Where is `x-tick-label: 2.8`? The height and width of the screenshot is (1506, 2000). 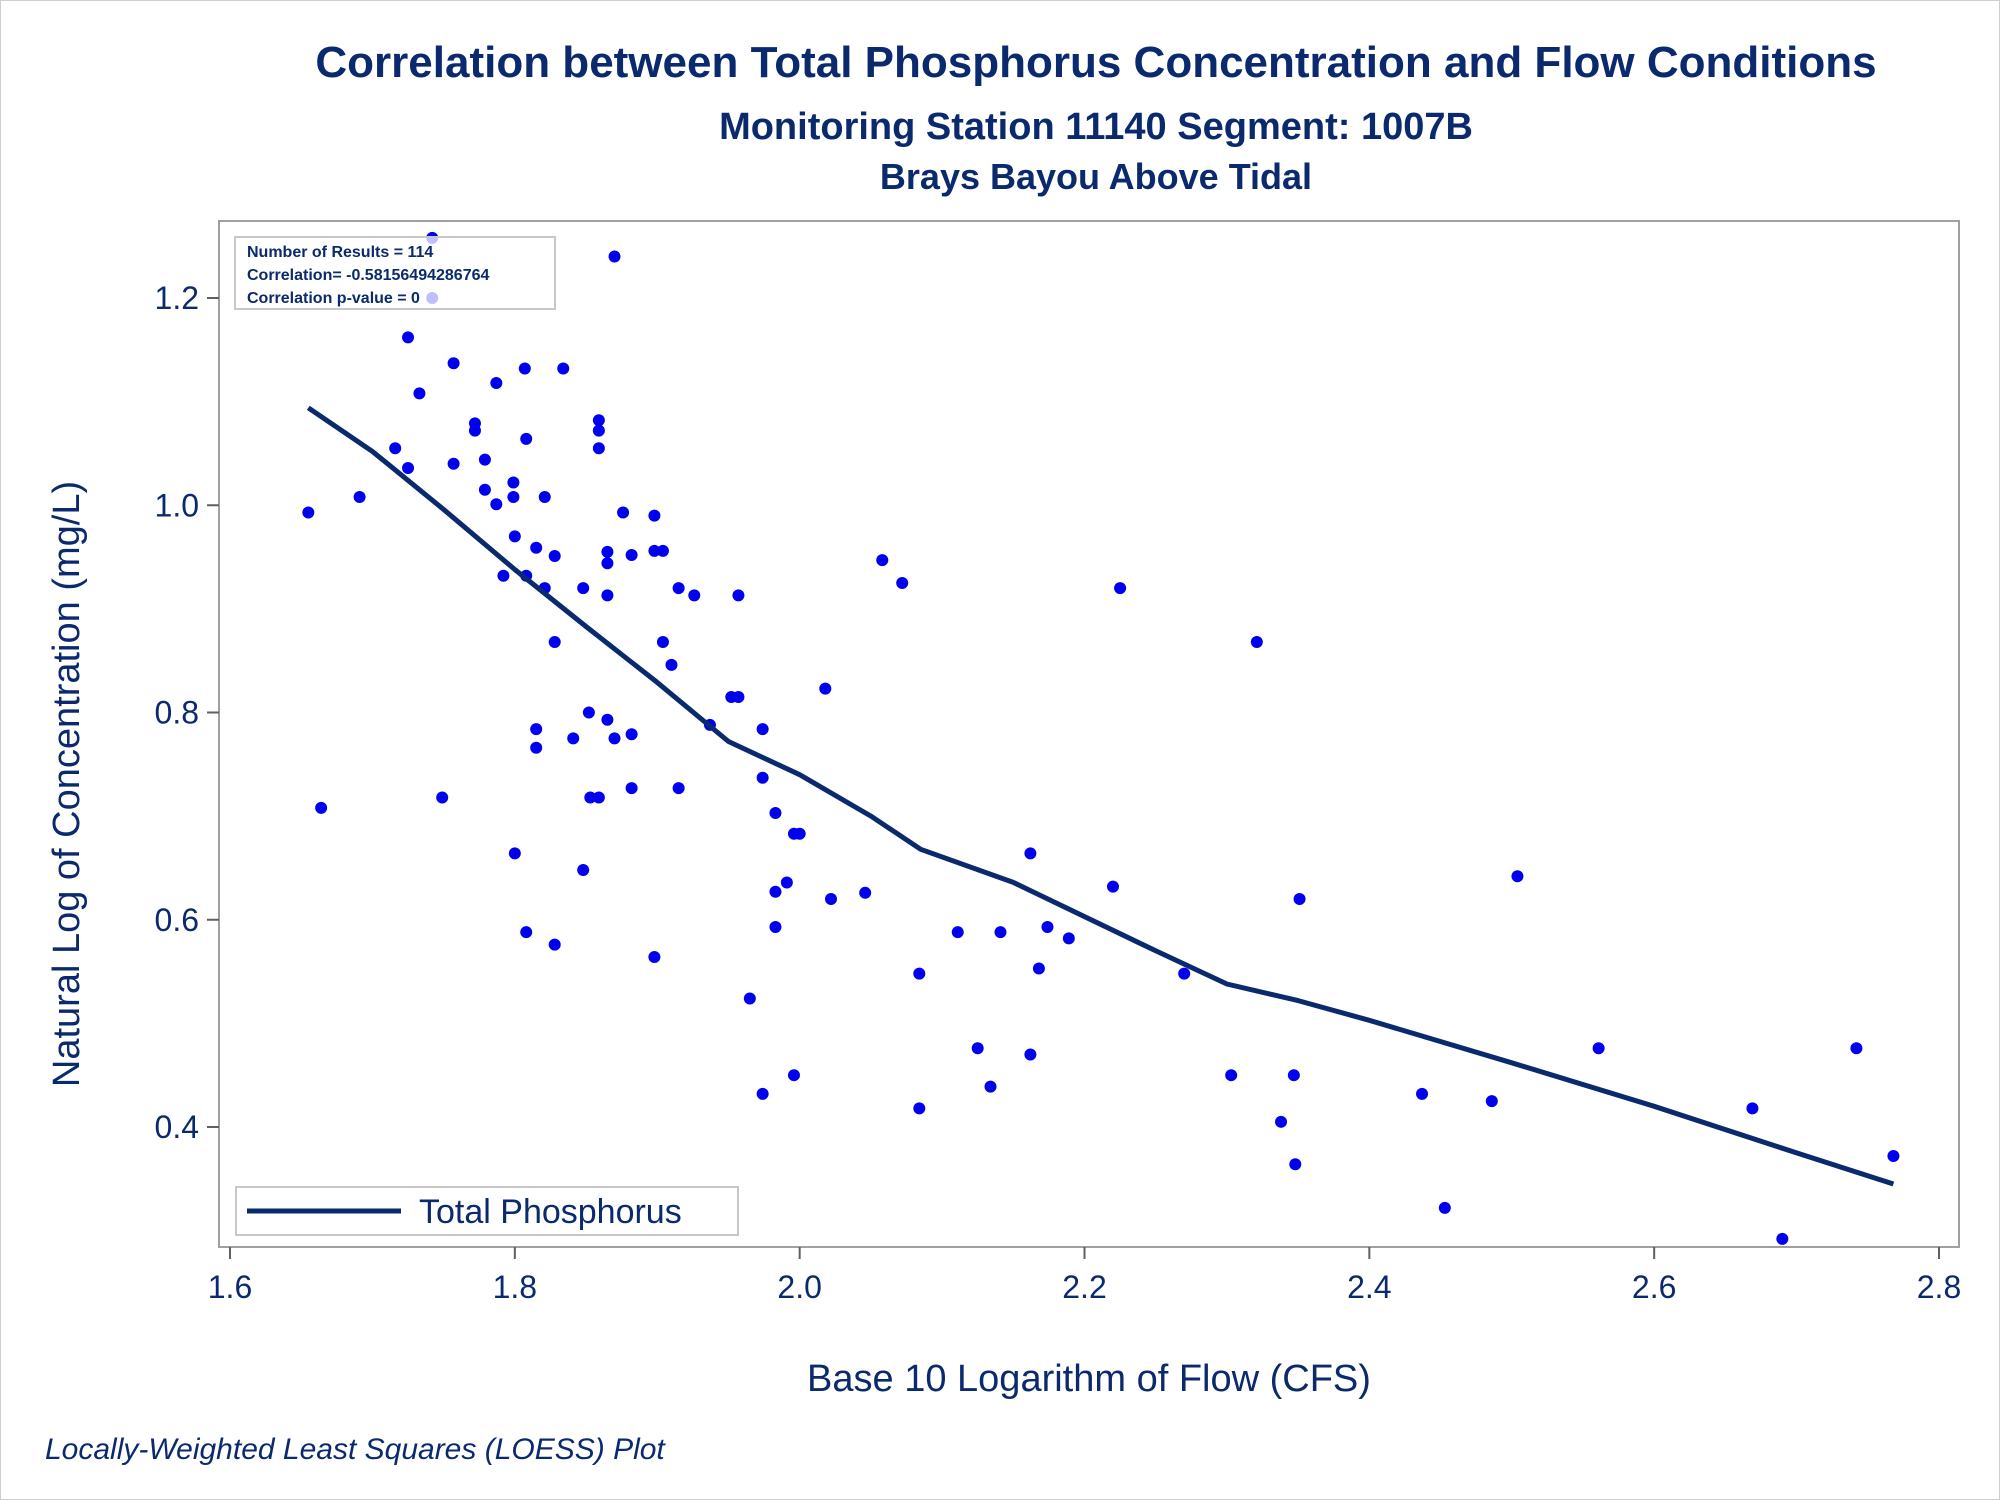
x-tick-label: 2.8 is located at coordinates (1939, 1287).